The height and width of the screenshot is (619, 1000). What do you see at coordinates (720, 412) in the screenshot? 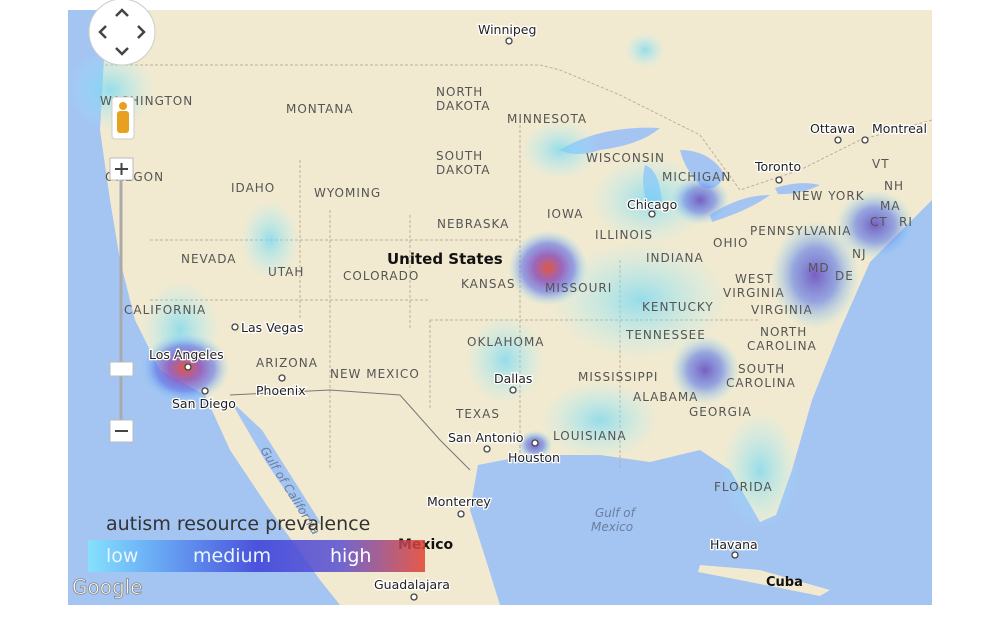
I see `state-label: GEORGIA` at bounding box center [720, 412].